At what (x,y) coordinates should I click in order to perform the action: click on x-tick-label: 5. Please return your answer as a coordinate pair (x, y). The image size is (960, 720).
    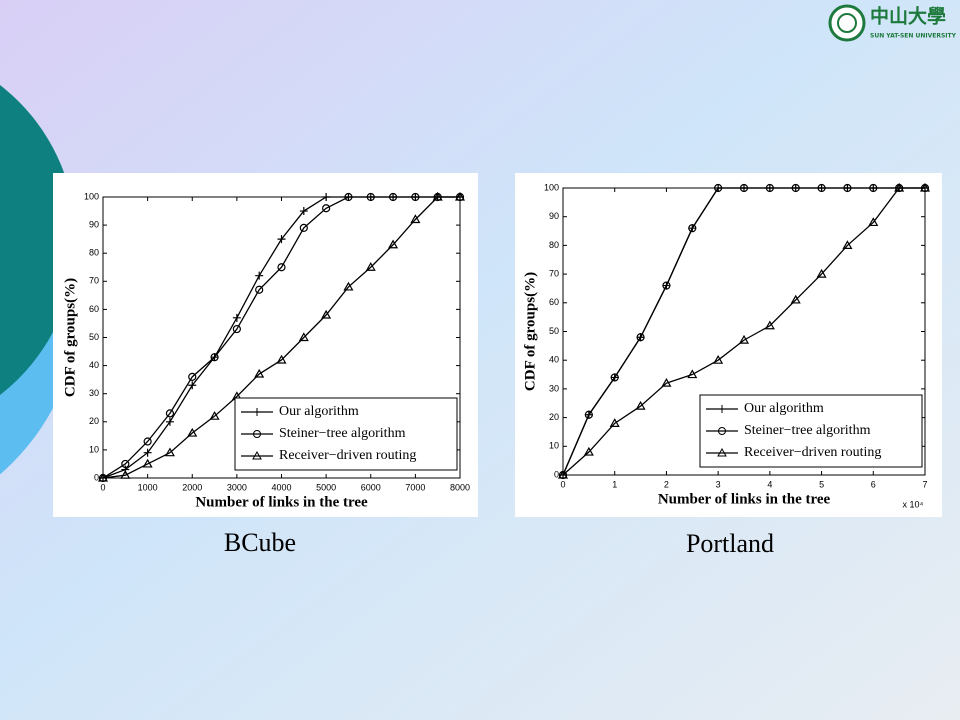
    Looking at the image, I should click on (821, 484).